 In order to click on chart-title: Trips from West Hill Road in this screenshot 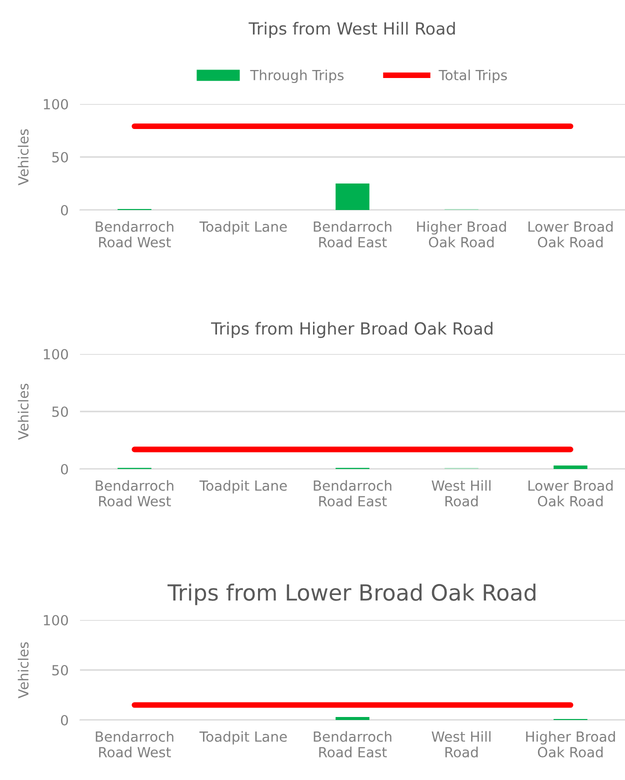, I will do `click(351, 30)`.